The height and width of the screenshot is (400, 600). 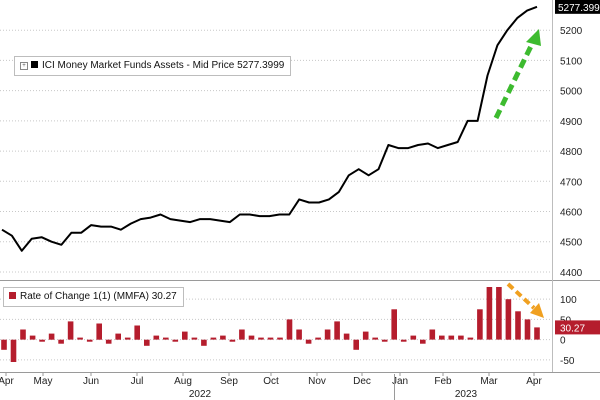 What do you see at coordinates (537, 310) in the screenshot?
I see `orange-down-arrow-icon` at bounding box center [537, 310].